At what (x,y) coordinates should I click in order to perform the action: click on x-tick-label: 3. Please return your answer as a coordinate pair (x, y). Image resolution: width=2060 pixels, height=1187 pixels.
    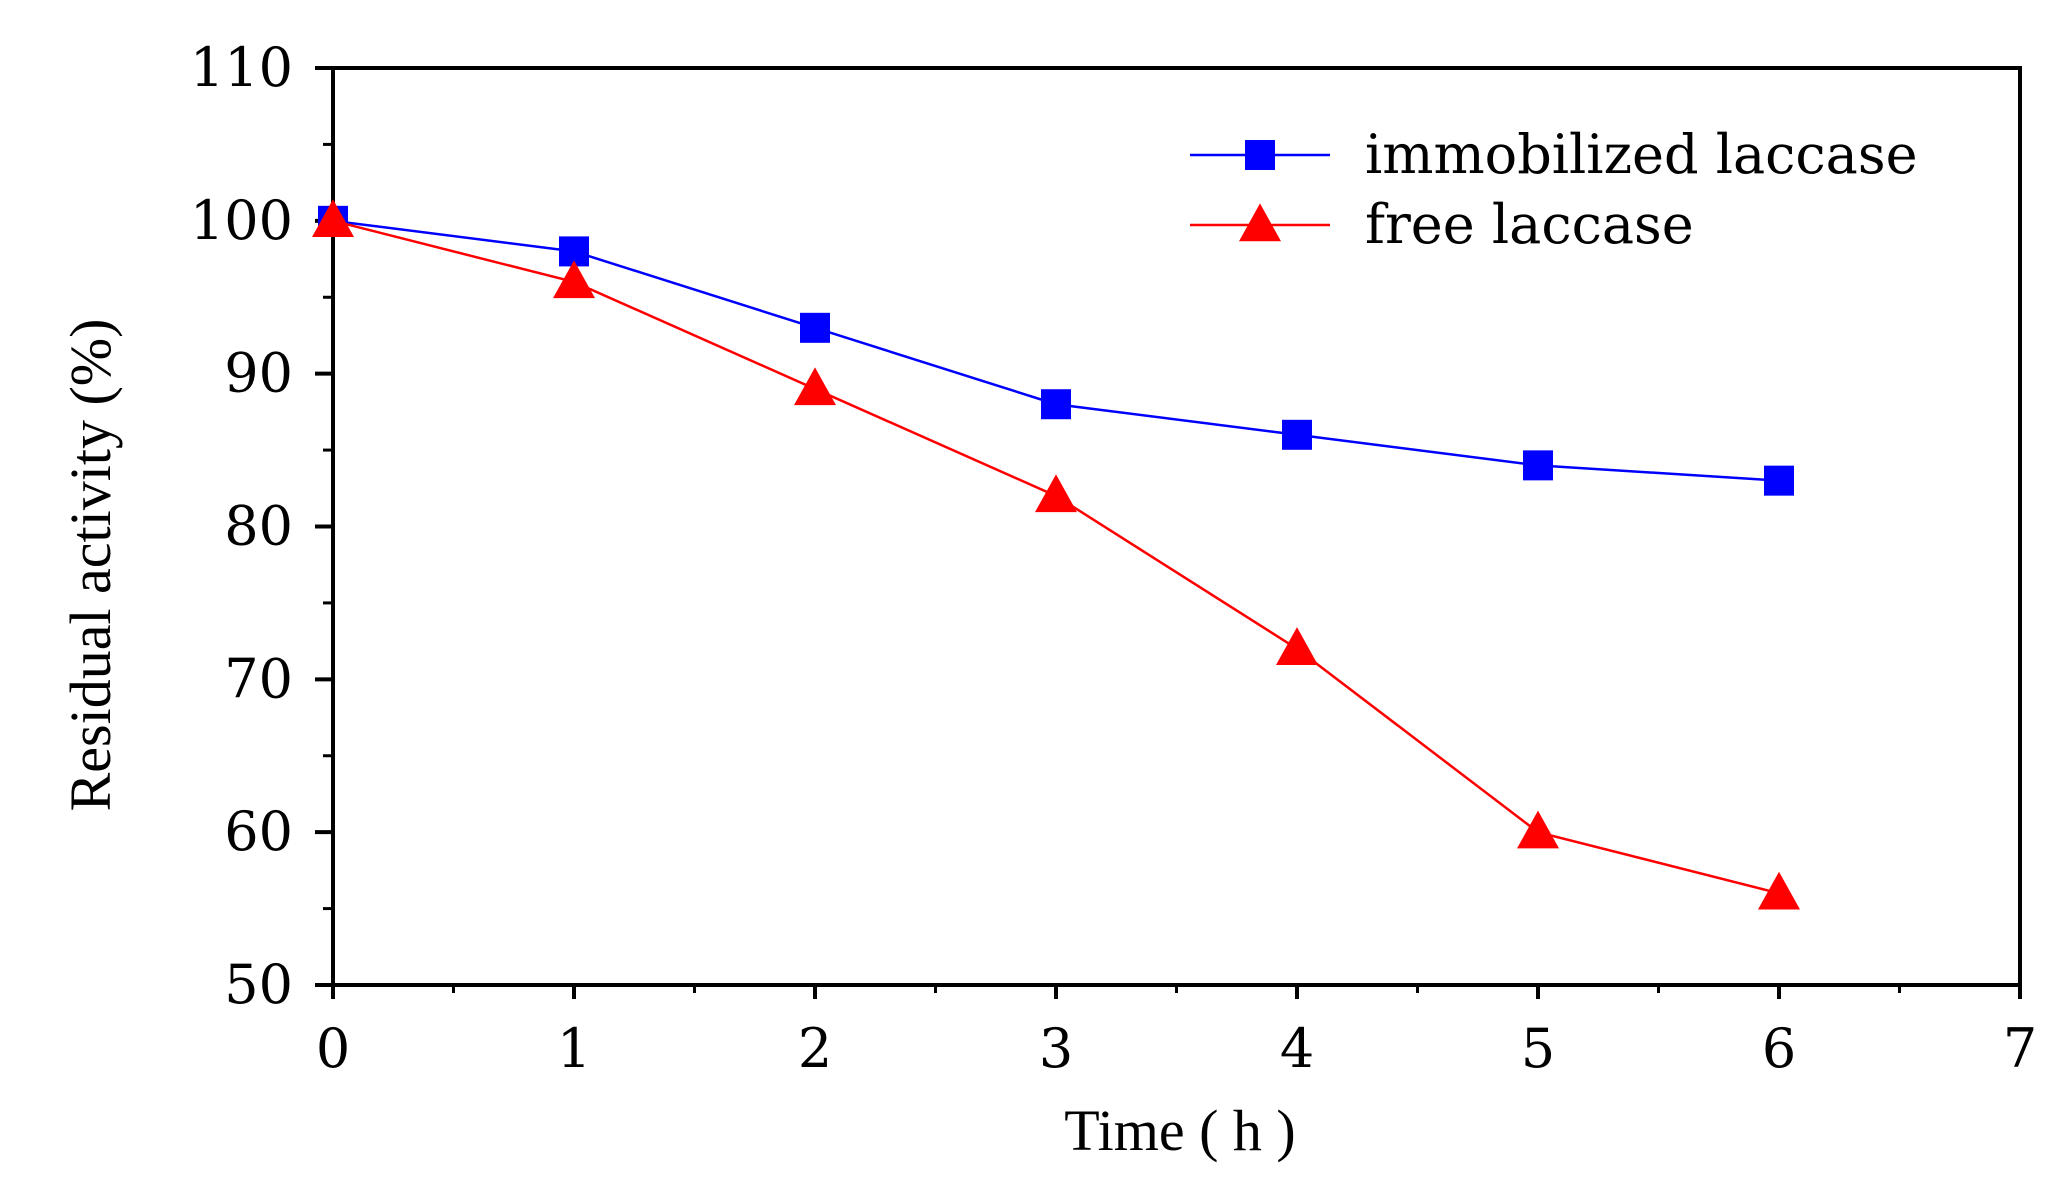
    Looking at the image, I should click on (1056, 1048).